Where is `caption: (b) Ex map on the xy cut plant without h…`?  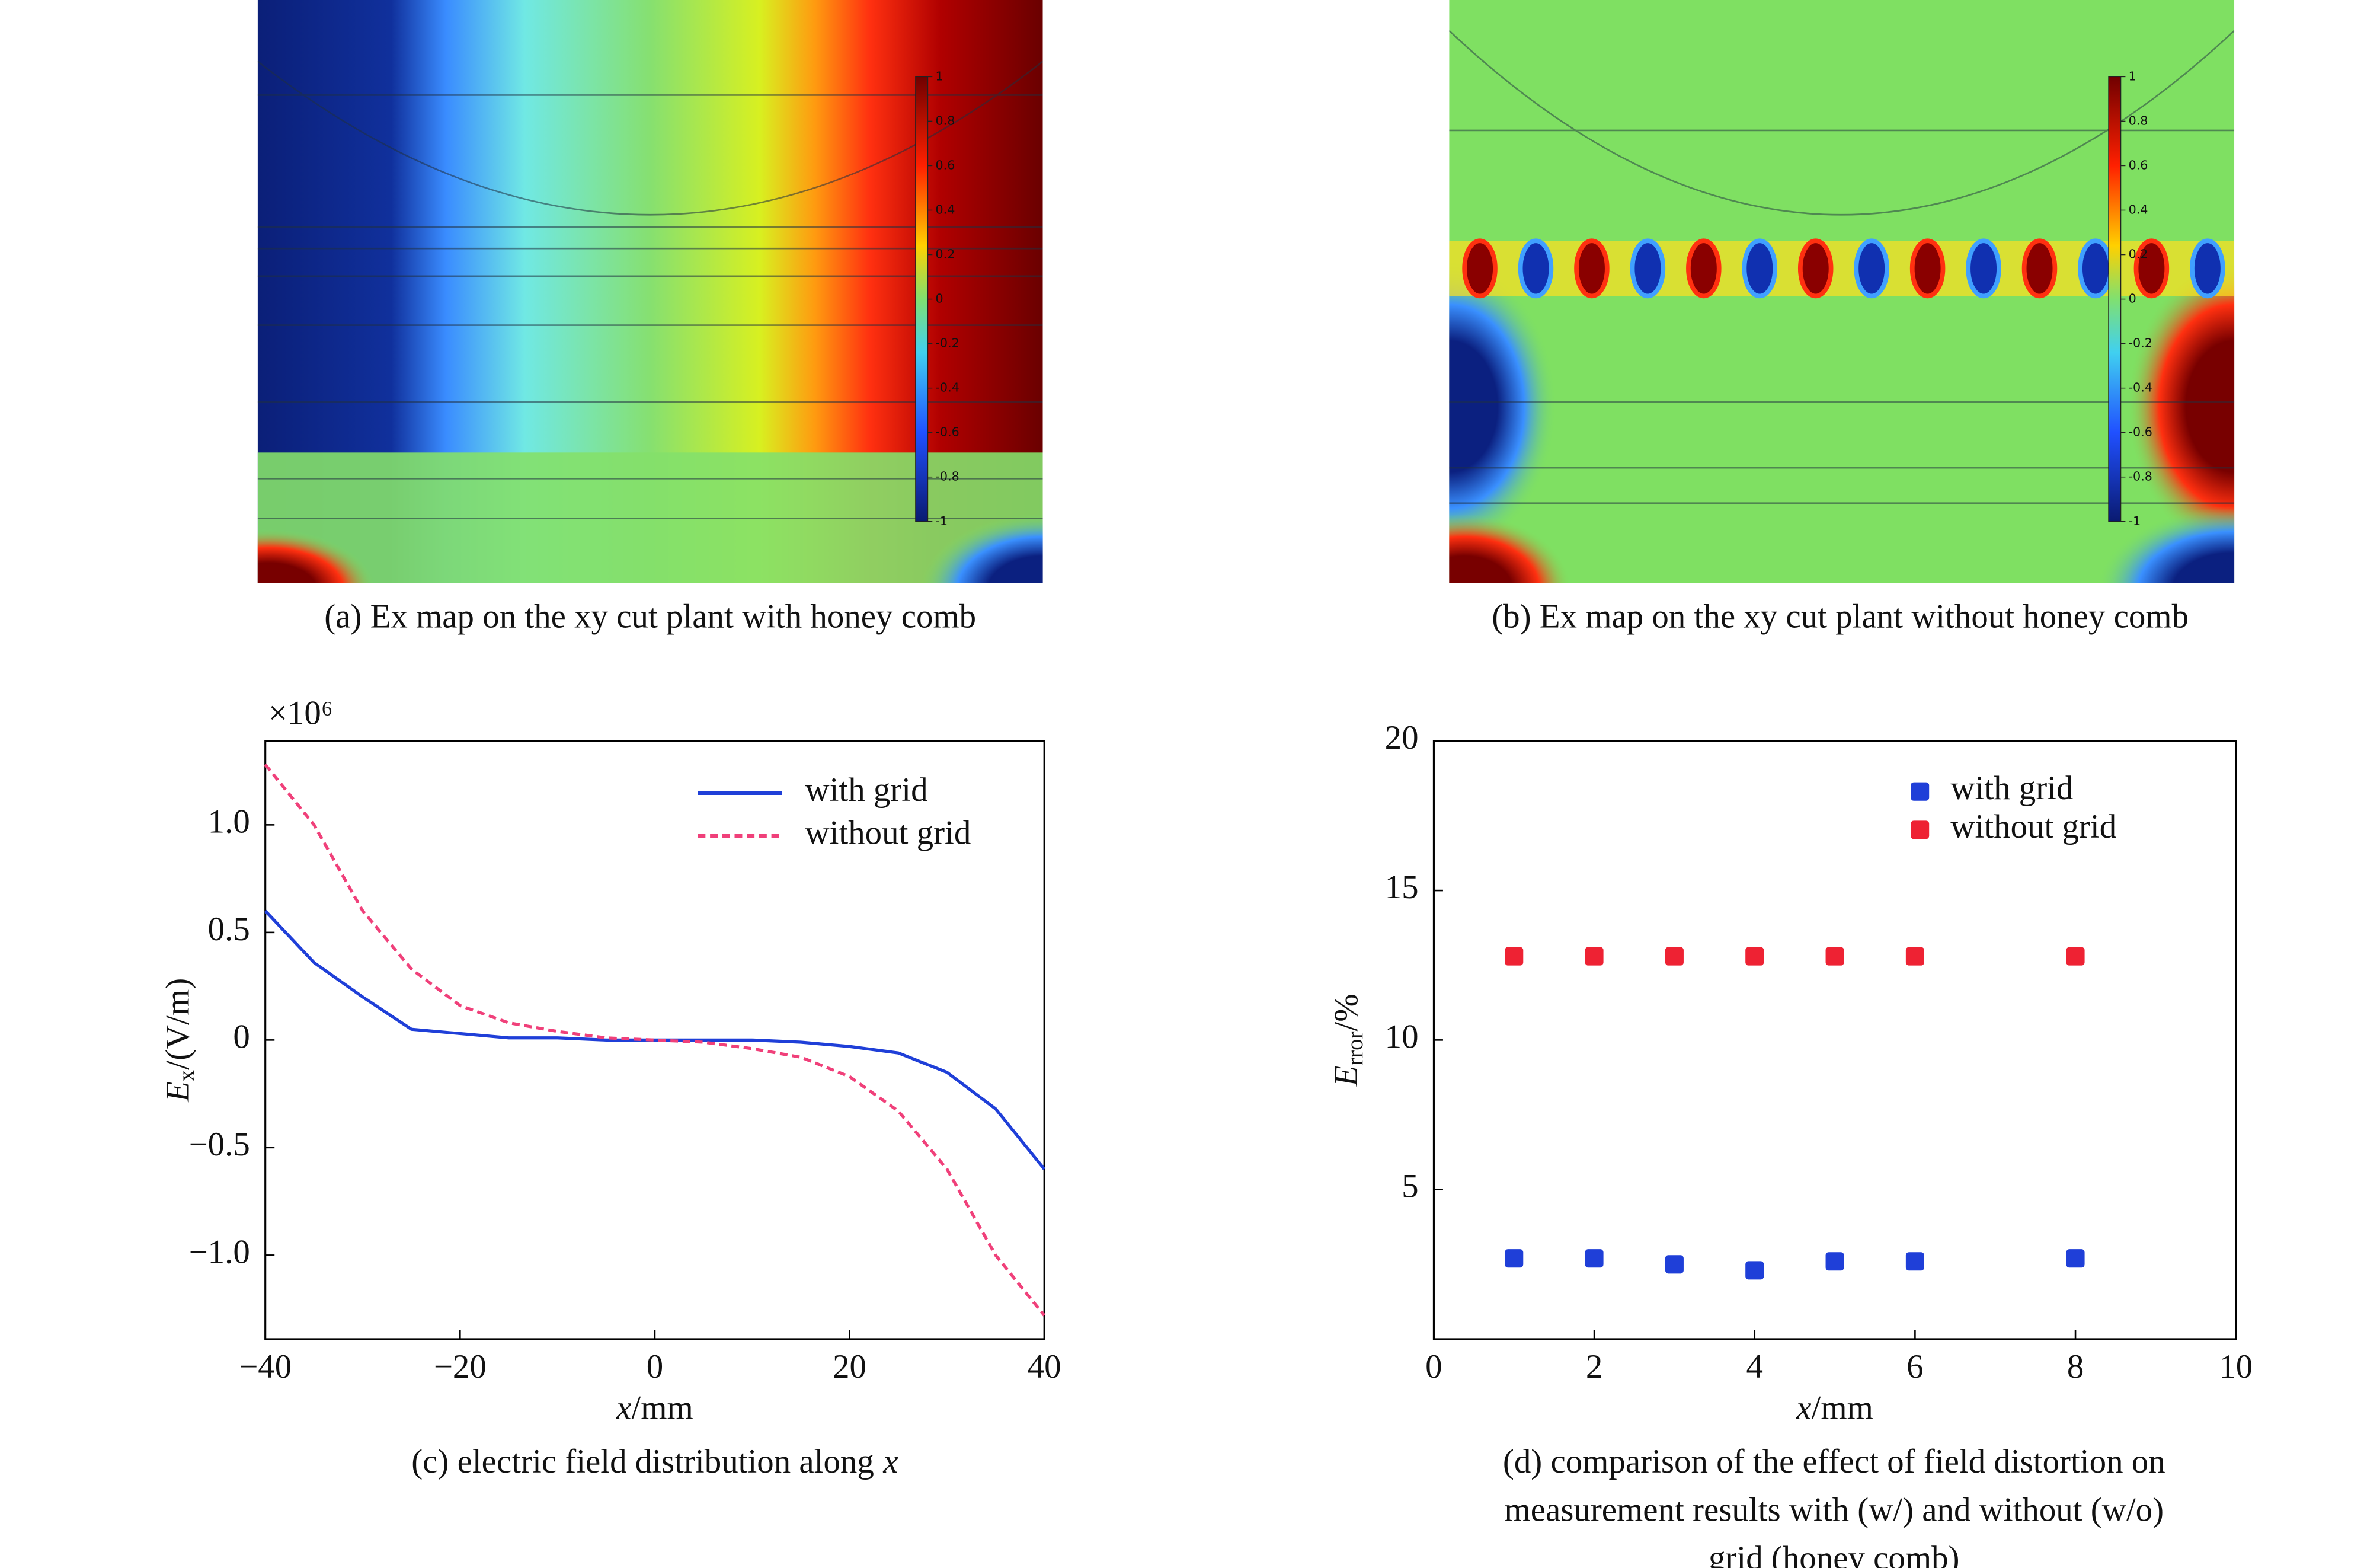
caption: (b) Ex map on the xy cut plant without h… is located at coordinates (1841, 616).